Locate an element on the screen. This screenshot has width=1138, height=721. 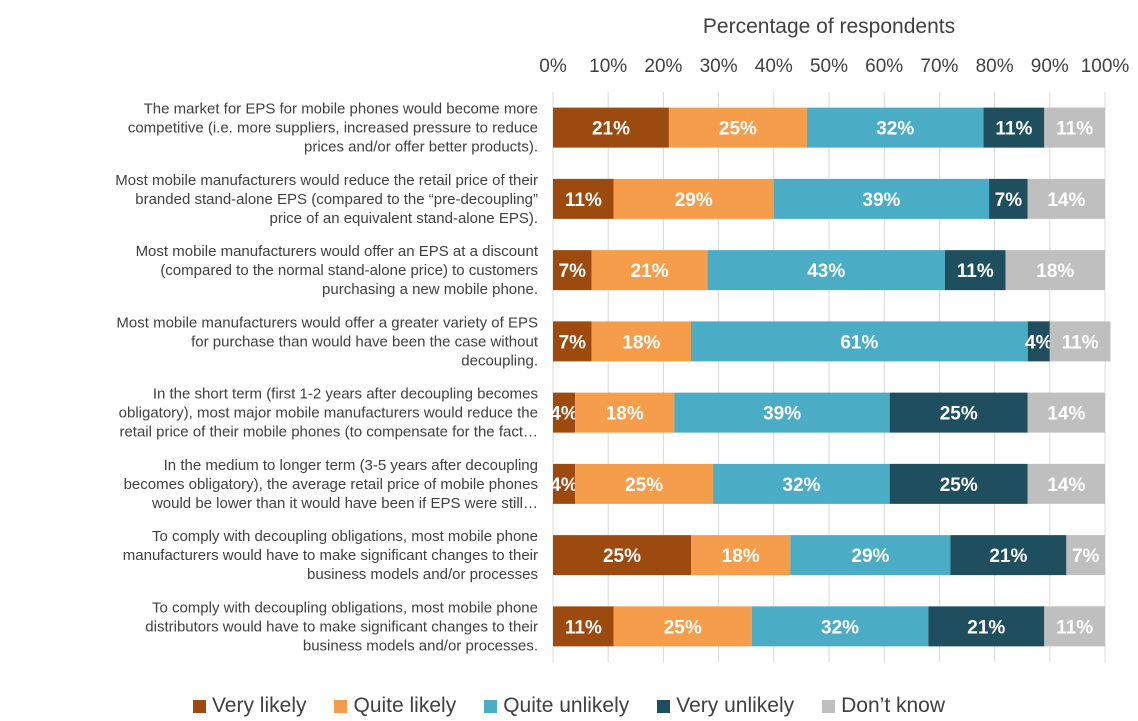
category-label: decoupling. is located at coordinates (499, 360).